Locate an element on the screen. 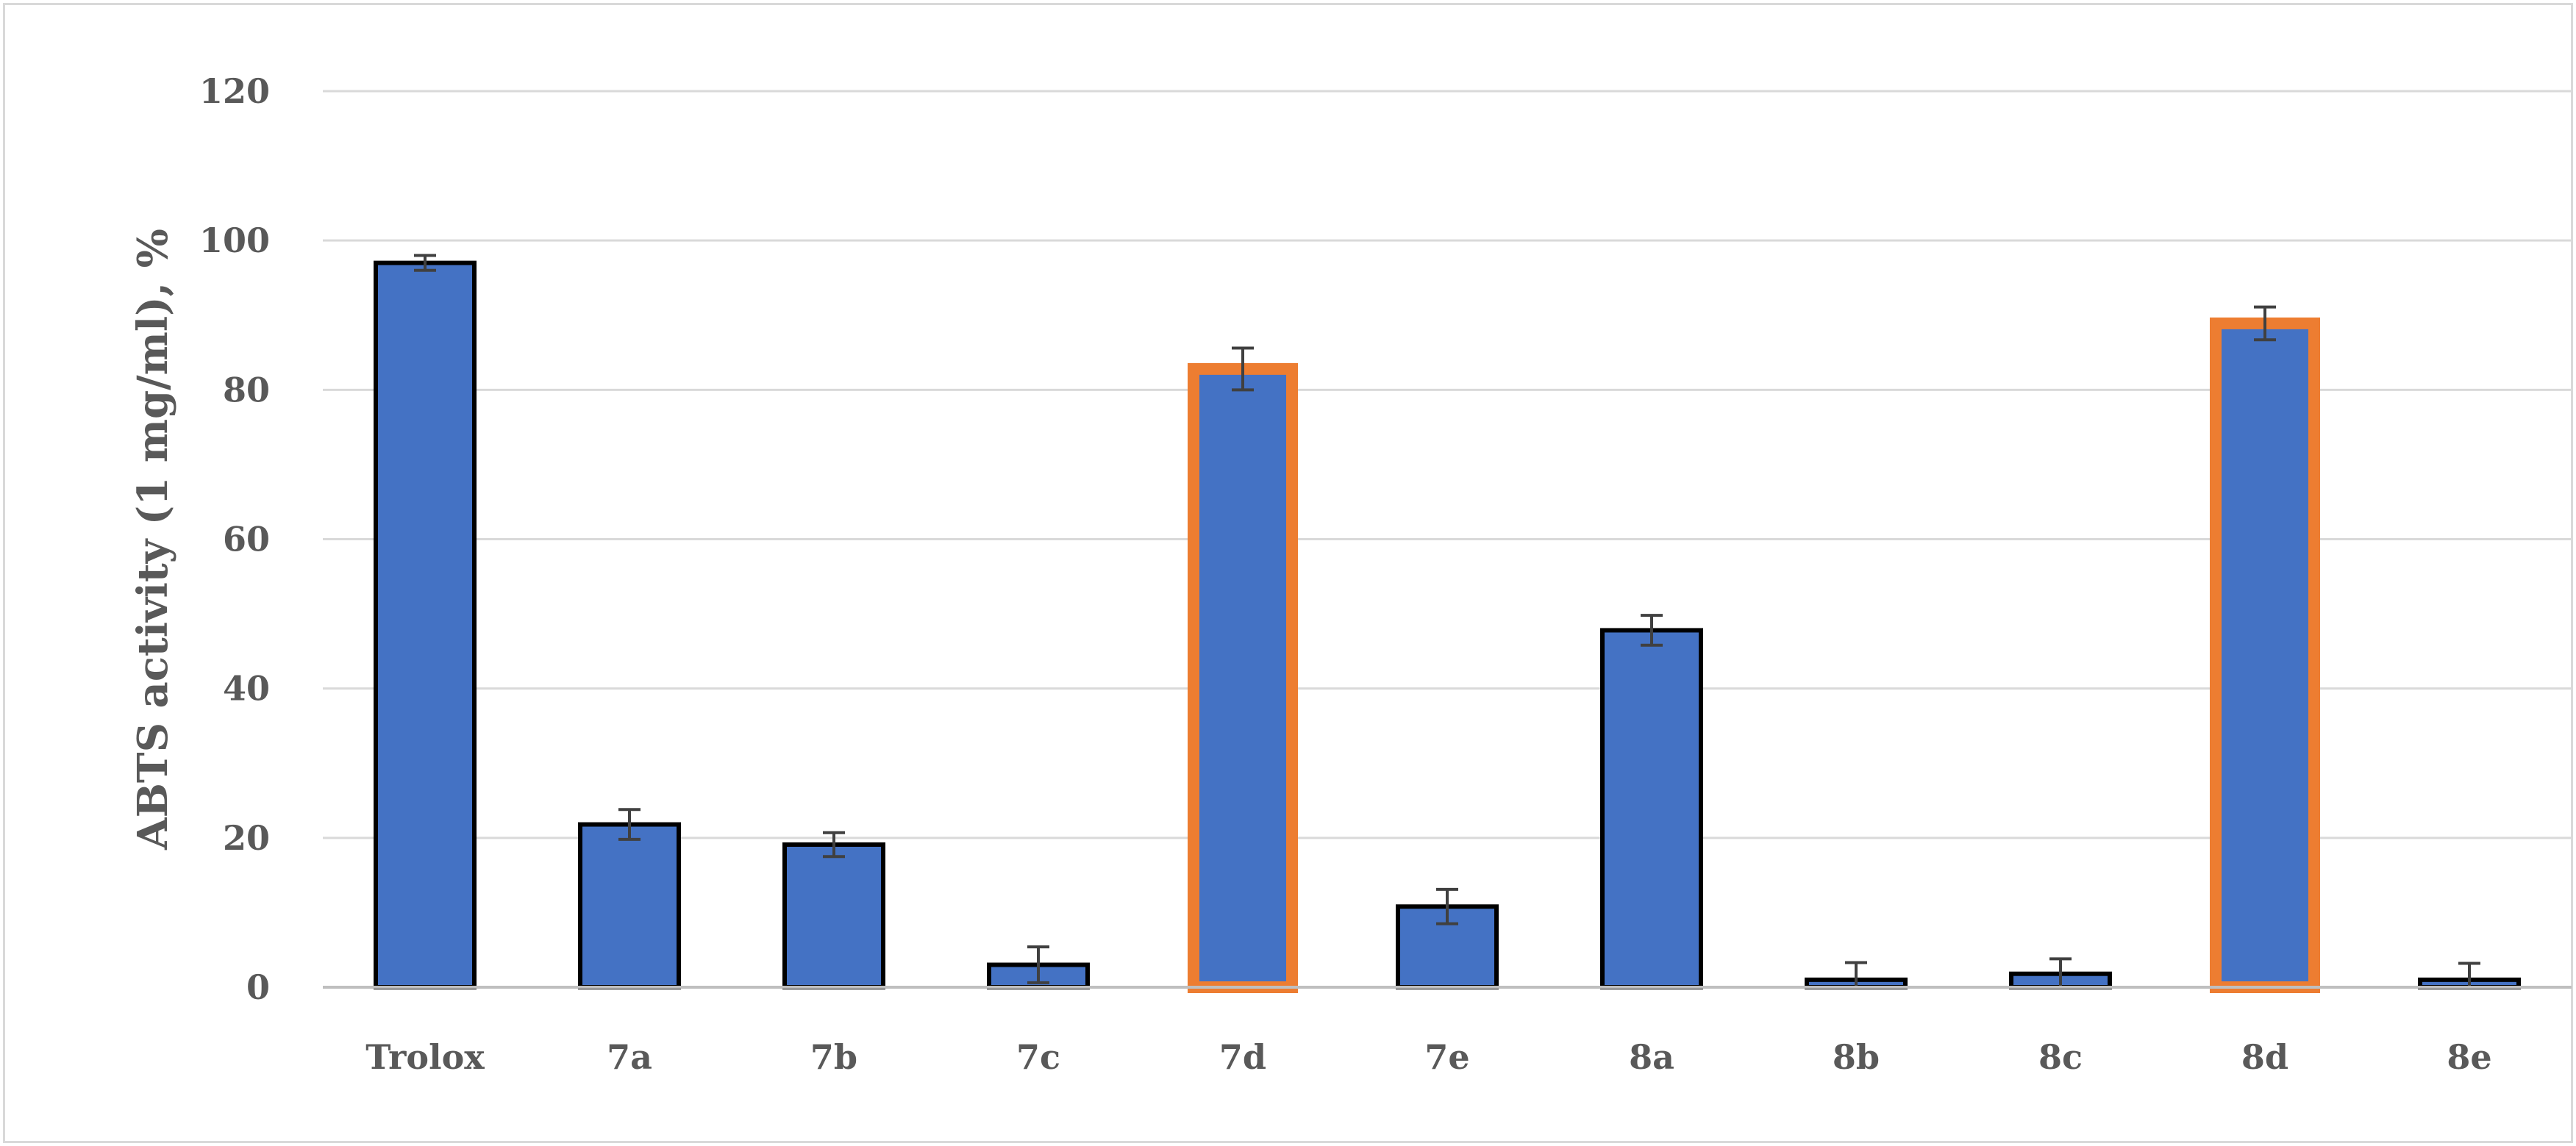 The height and width of the screenshot is (1146, 2576). error-bar-7d is located at coordinates (1243, 369).